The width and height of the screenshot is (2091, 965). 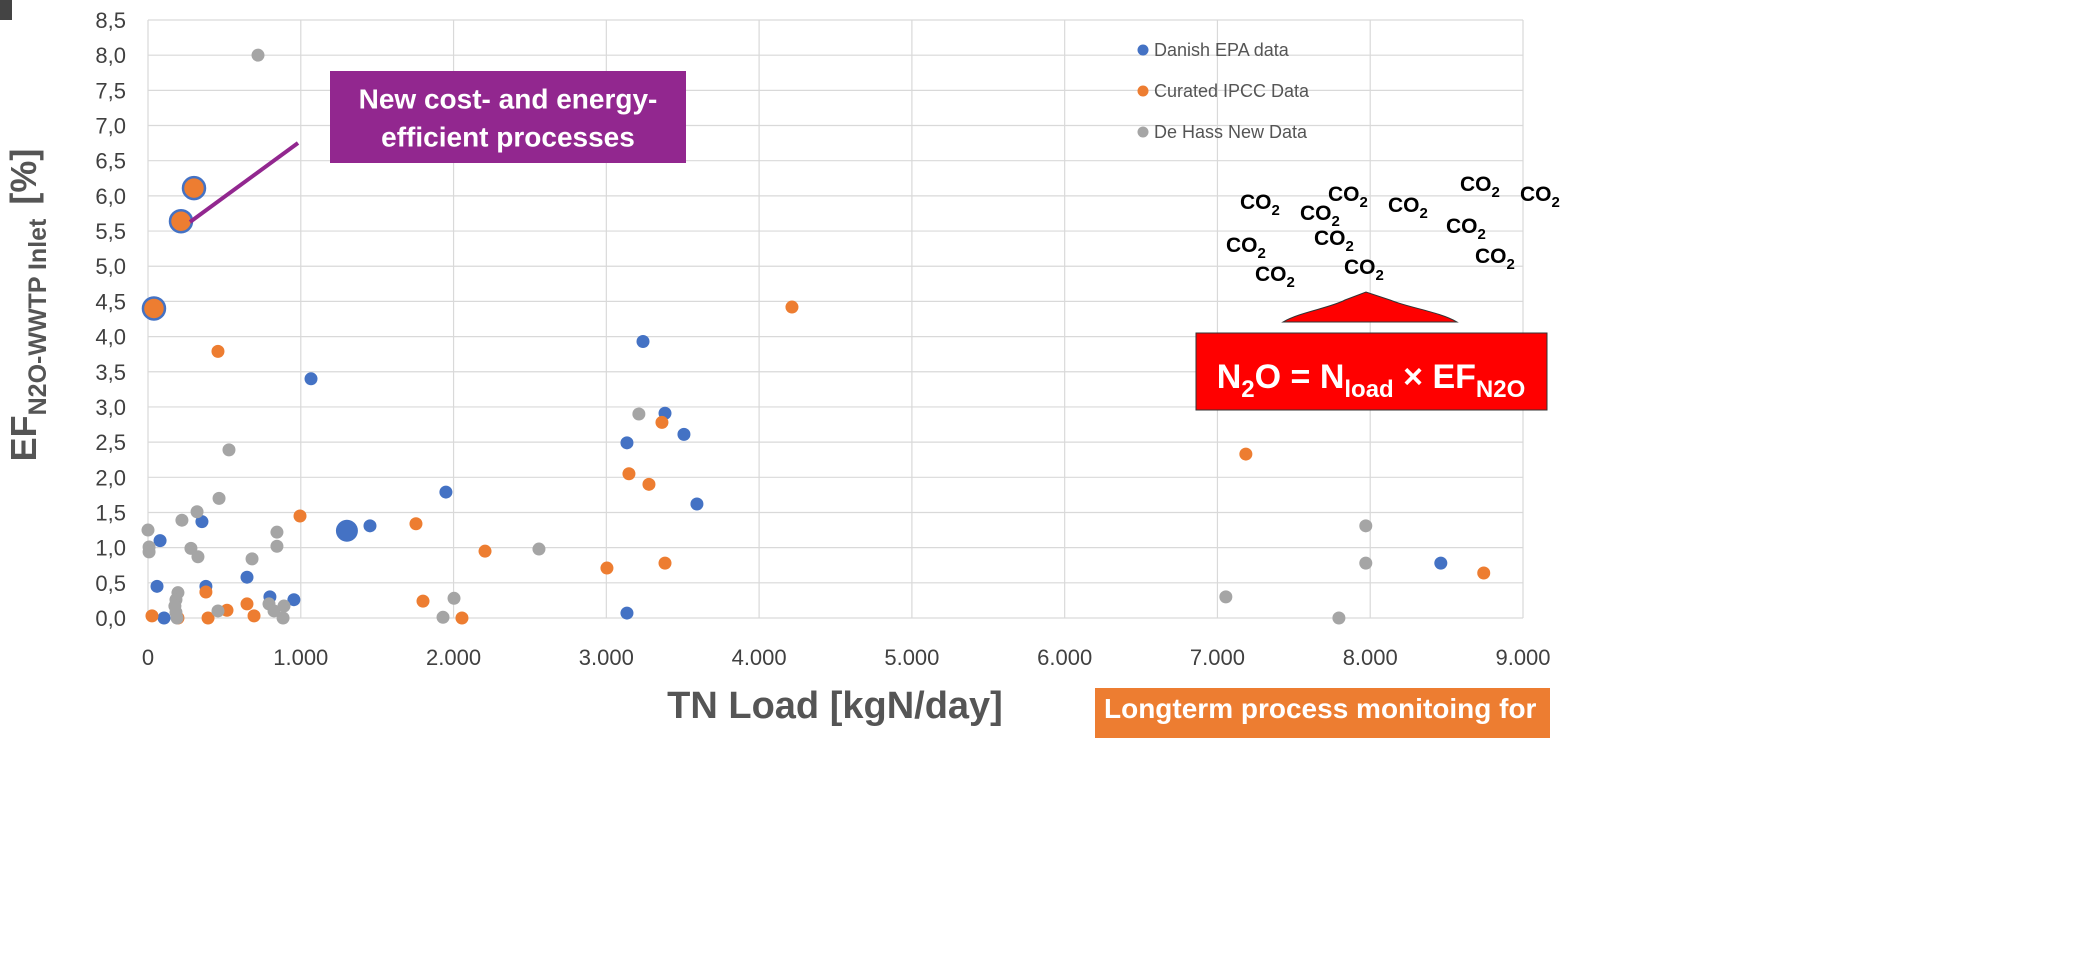 I want to click on y-tick-label: 8,0, so click(x=110, y=55).